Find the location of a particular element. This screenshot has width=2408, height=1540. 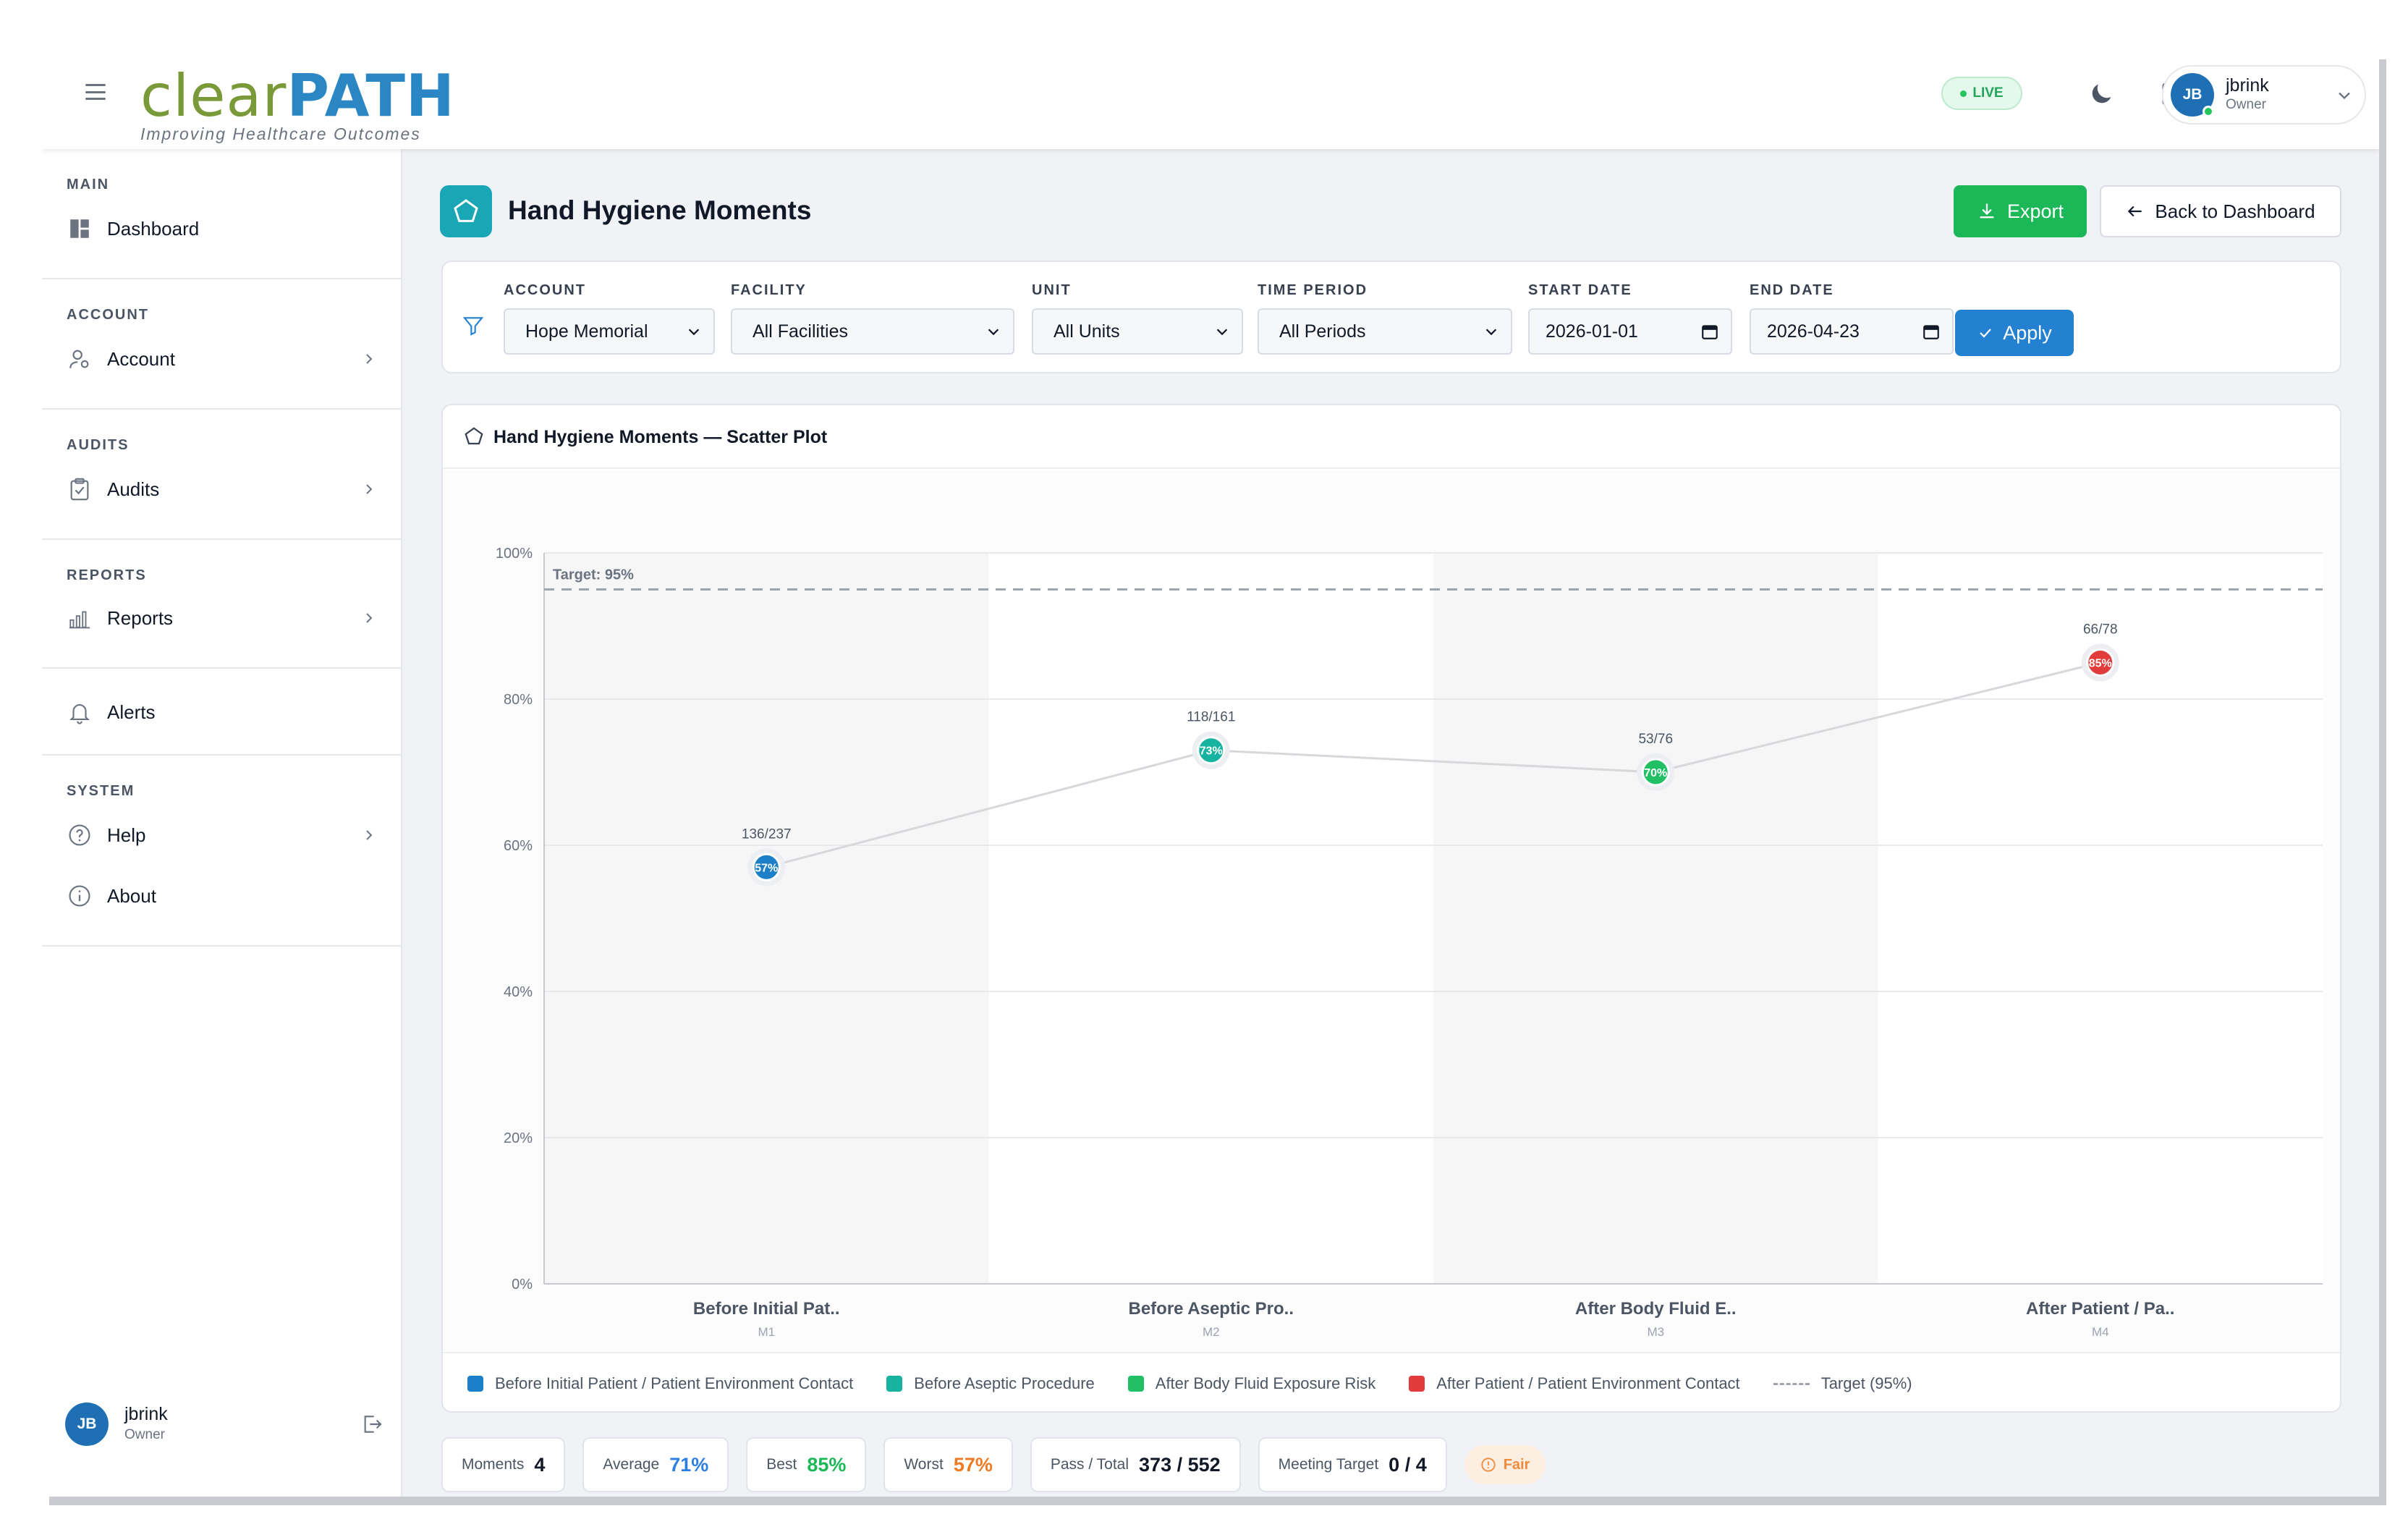

y-tick-label: 40% is located at coordinates (518, 992).